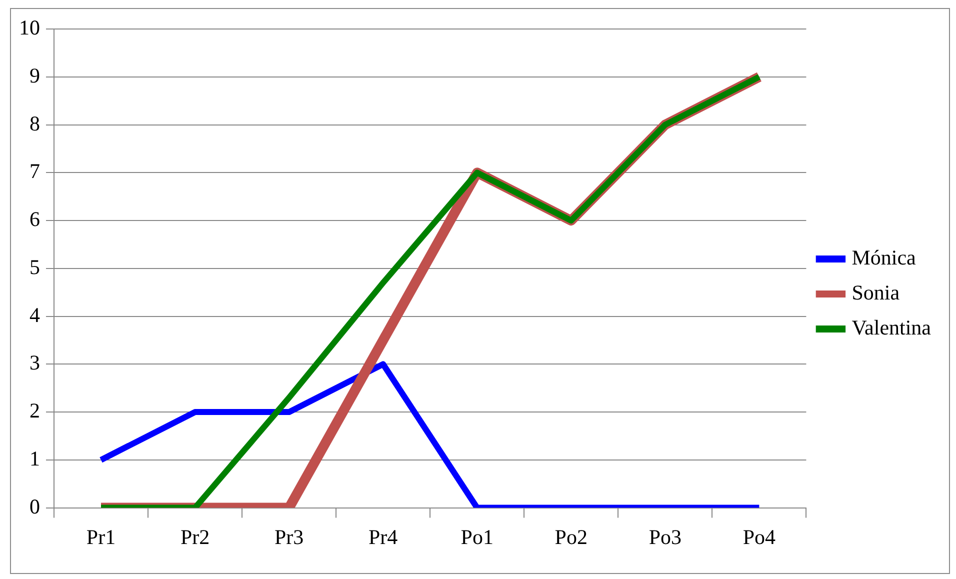 Image resolution: width=956 pixels, height=579 pixels. Describe the element at coordinates (289, 536) in the screenshot. I see `x-tick-label: Pr3` at that location.